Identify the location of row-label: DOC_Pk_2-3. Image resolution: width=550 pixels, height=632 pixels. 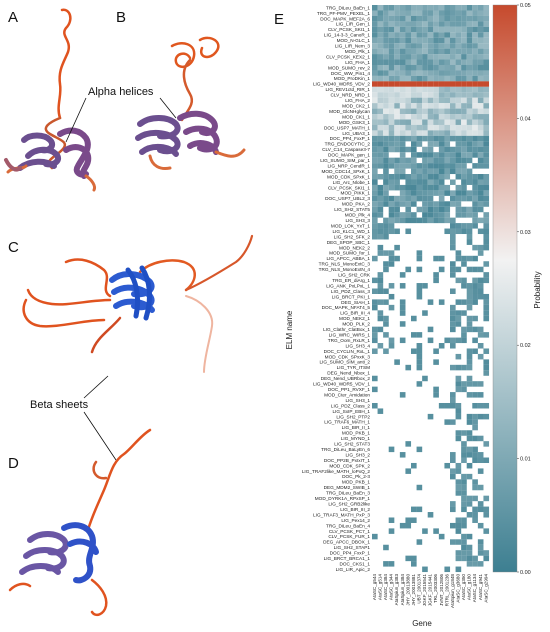
(356, 476).